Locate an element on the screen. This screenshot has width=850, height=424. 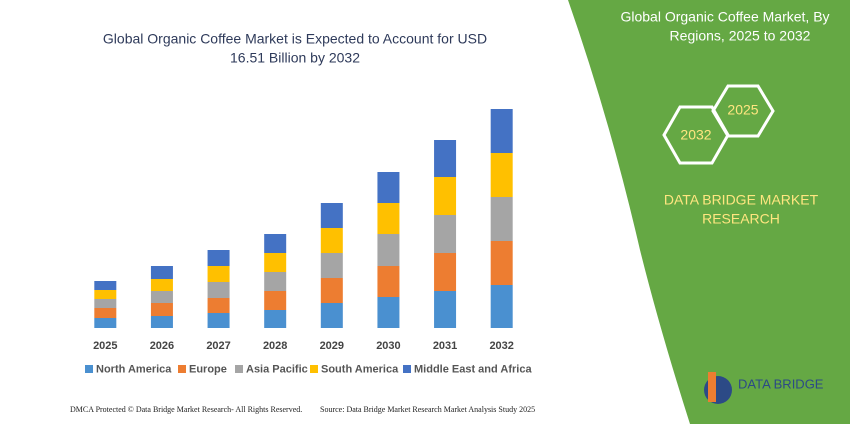
hexagon-label: 2032 is located at coordinates (695, 135).